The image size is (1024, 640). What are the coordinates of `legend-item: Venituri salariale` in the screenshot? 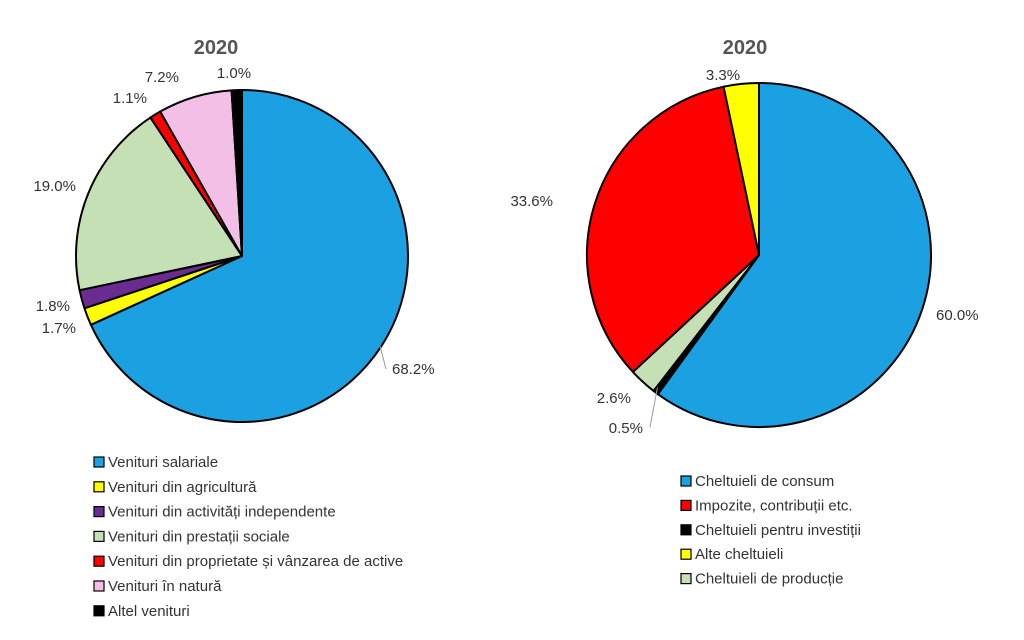 It's located at (155, 462).